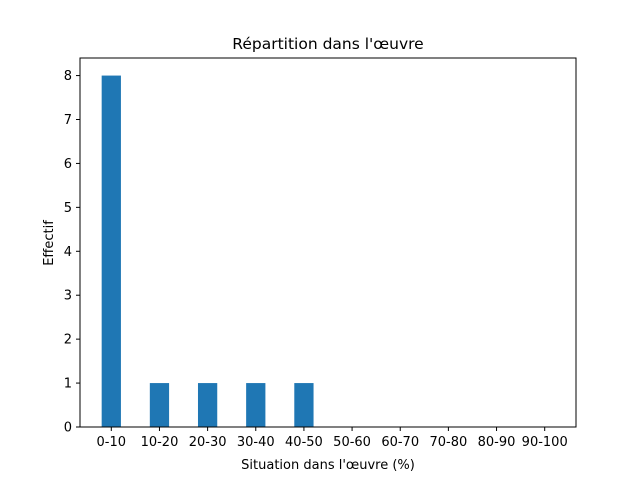  I want to click on y-tick-label: 8, so click(68, 76).